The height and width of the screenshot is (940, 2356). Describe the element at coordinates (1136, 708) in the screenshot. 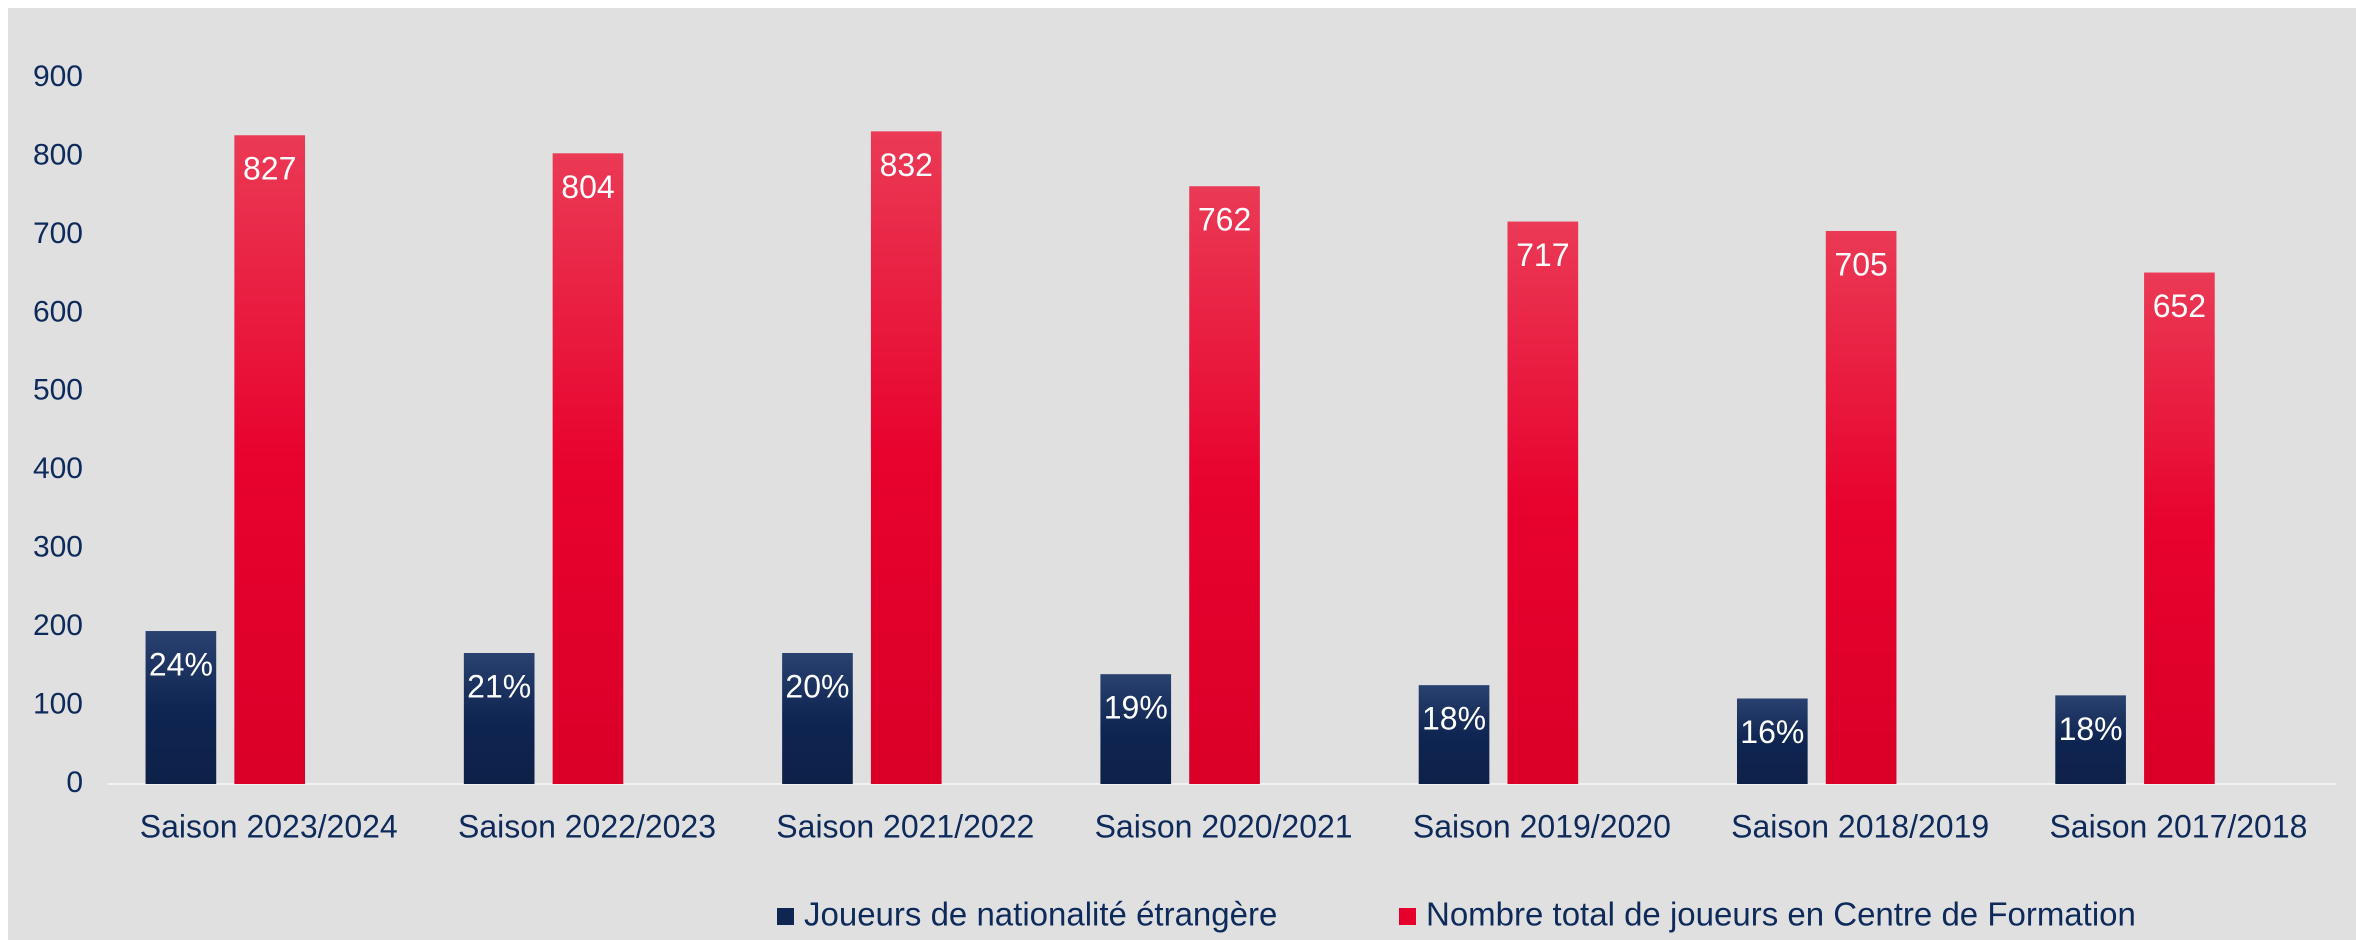

I see `data-label: 19%` at that location.